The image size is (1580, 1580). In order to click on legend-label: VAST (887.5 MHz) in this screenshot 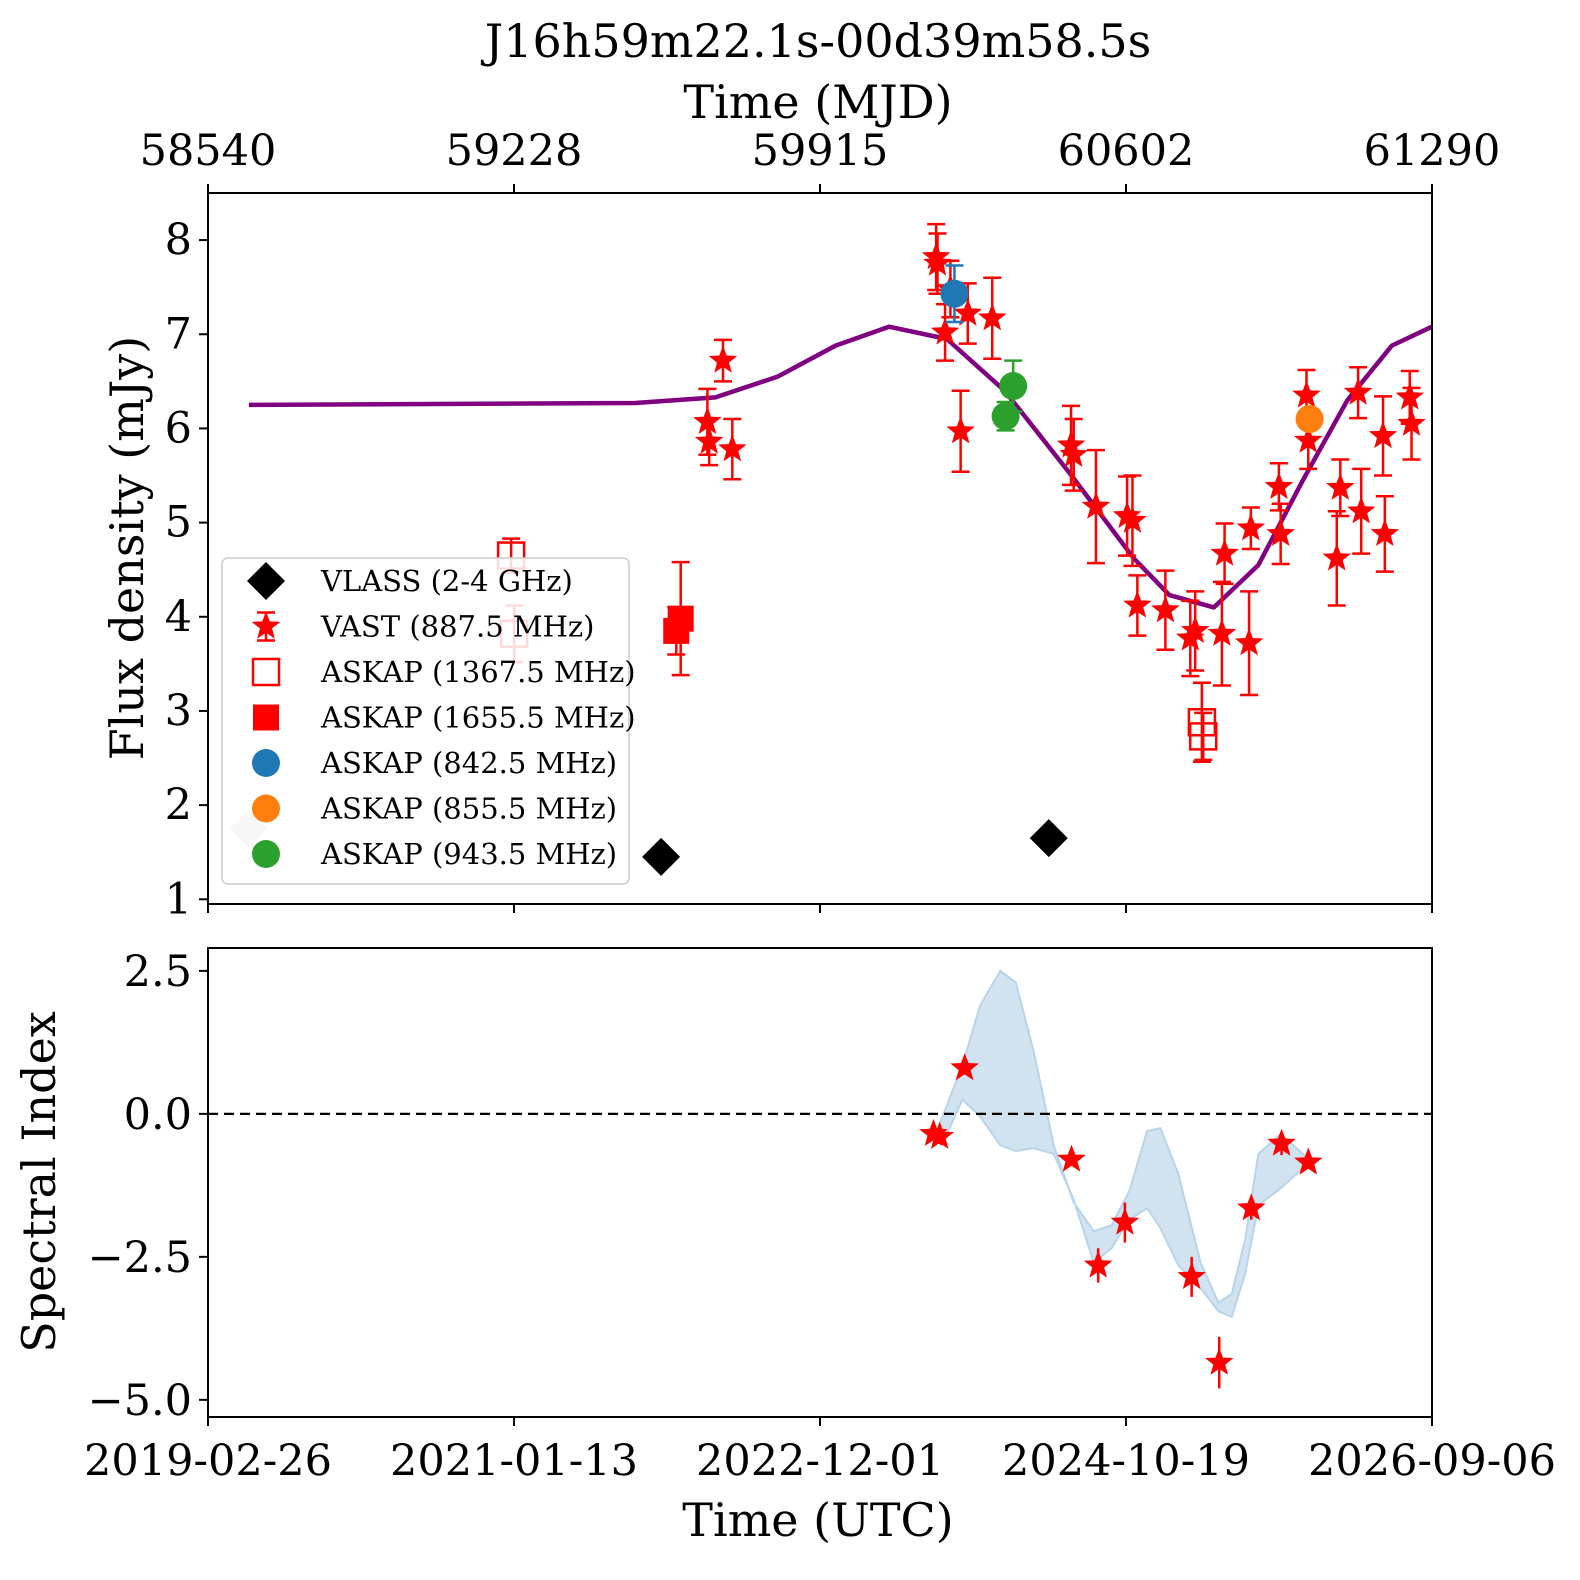, I will do `click(457, 627)`.